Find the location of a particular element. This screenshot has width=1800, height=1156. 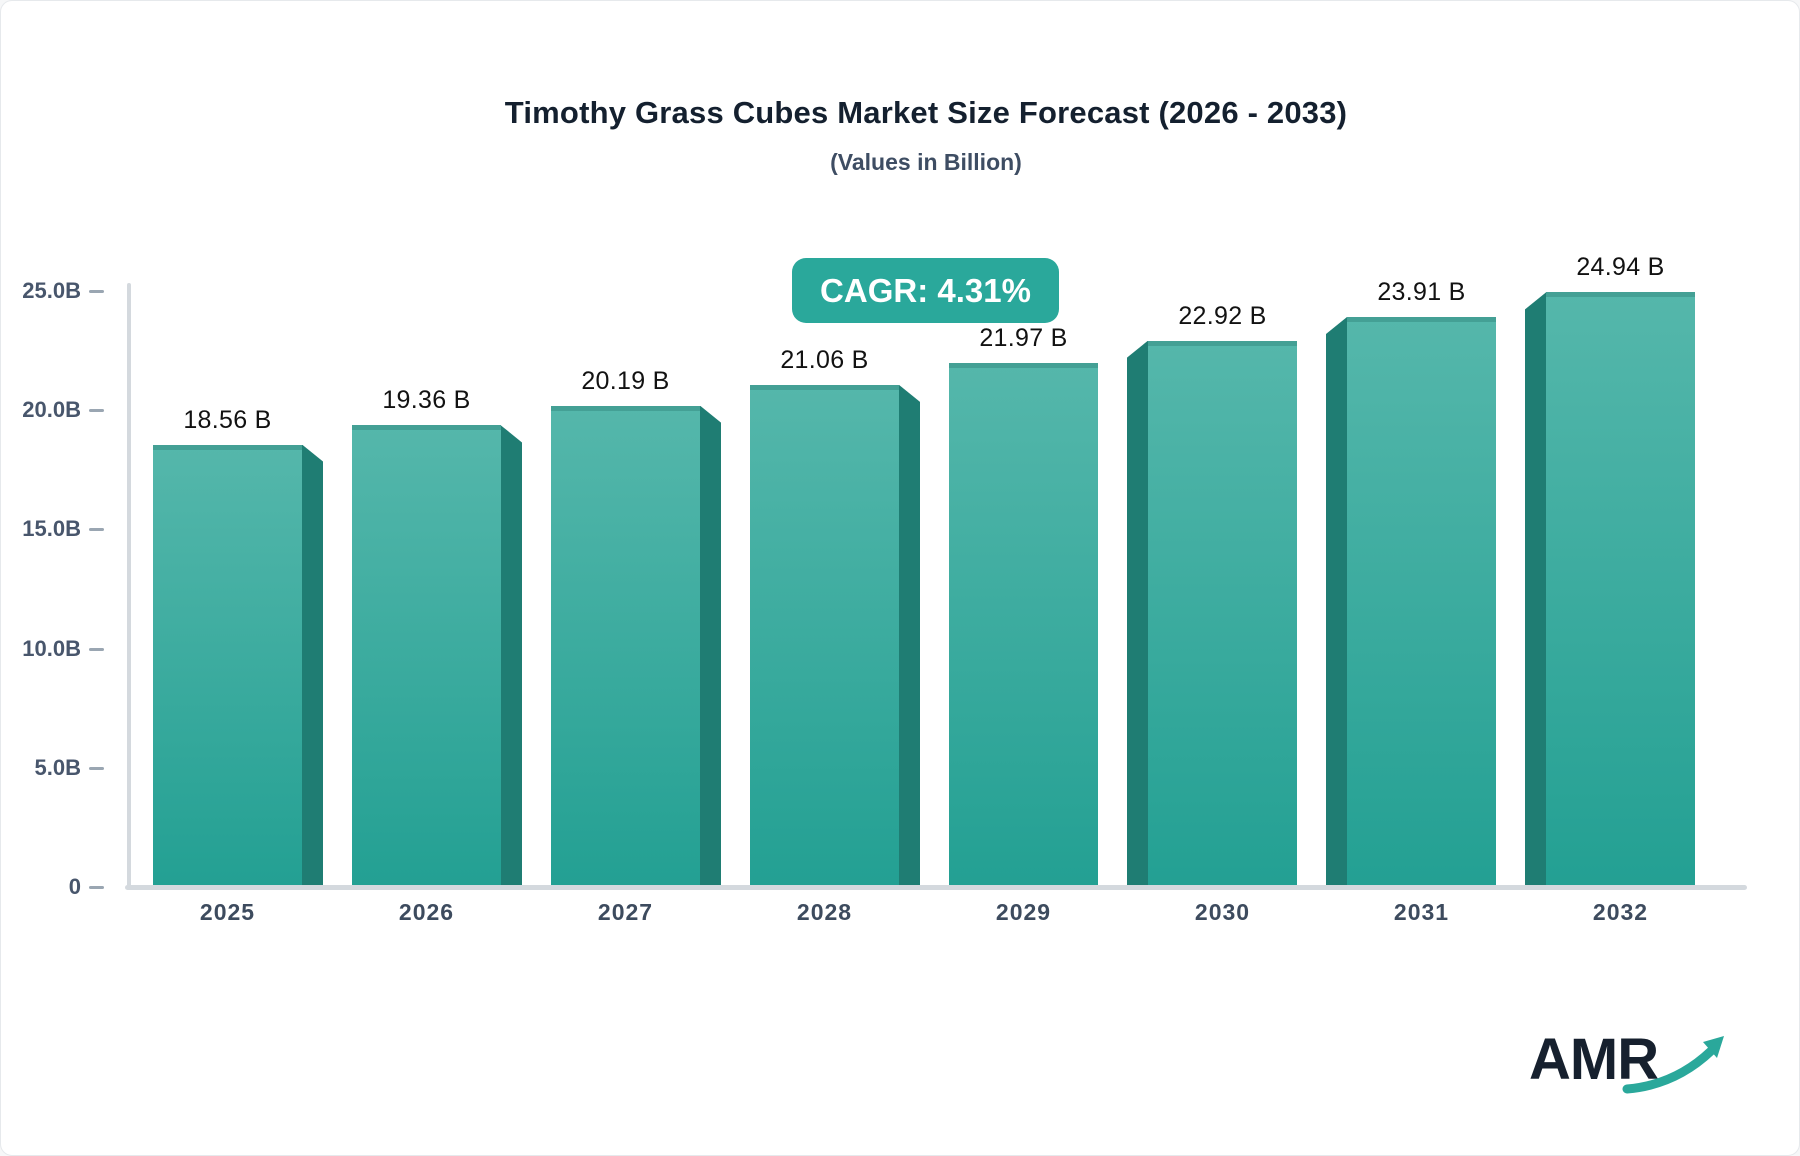

bar-value-label-2026: 19.36 B is located at coordinates (426, 400).